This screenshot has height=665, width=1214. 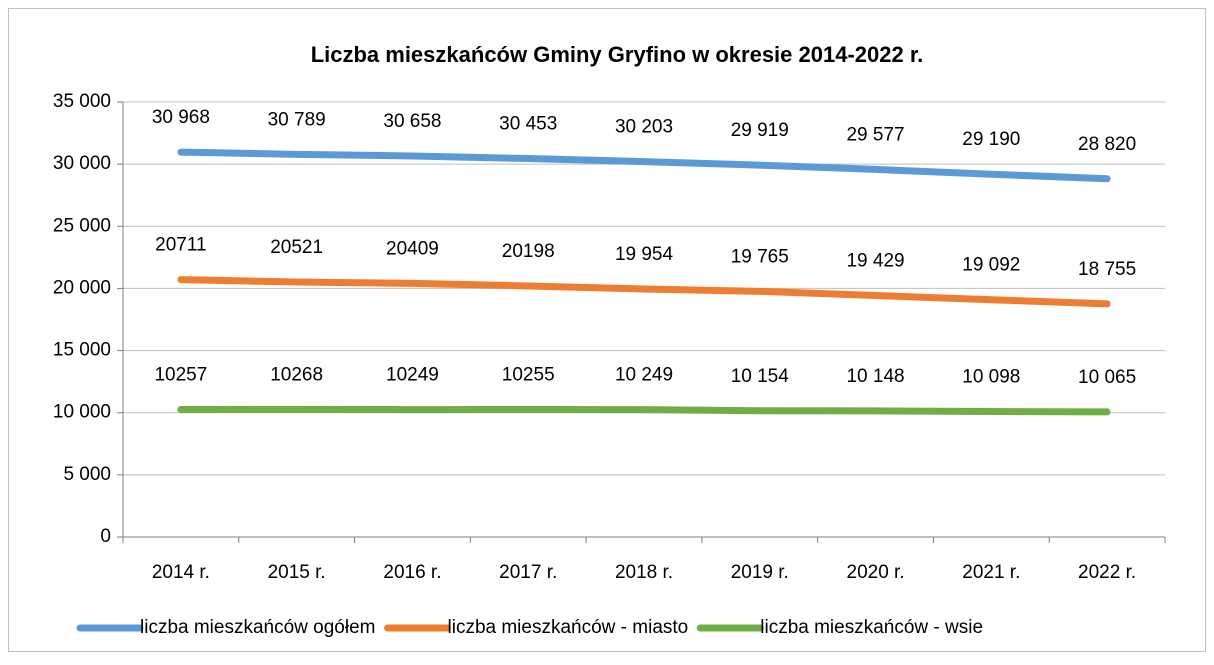 What do you see at coordinates (412, 572) in the screenshot?
I see `x-tick-label: 2016 r.` at bounding box center [412, 572].